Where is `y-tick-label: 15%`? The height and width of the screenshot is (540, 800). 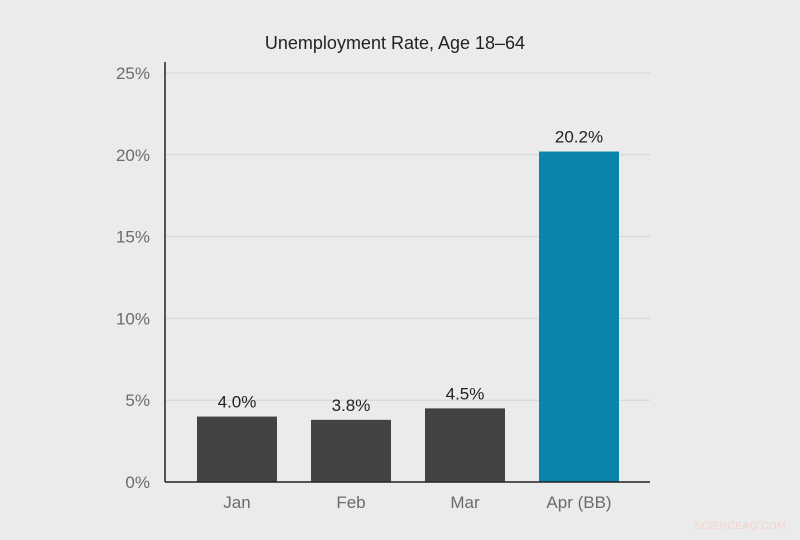
y-tick-label: 15% is located at coordinates (133, 237).